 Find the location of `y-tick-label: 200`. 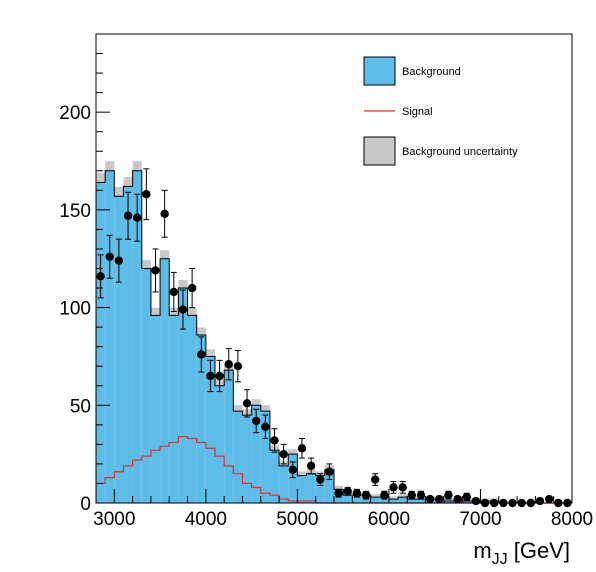

y-tick-label: 200 is located at coordinates (75, 113).